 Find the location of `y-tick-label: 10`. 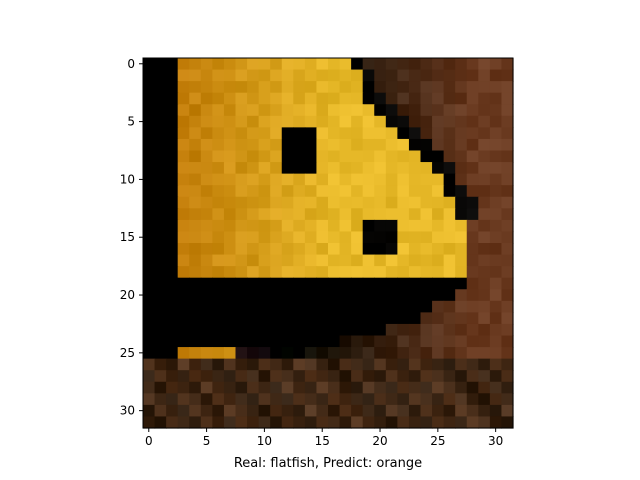

y-tick-label: 10 is located at coordinates (127, 179).